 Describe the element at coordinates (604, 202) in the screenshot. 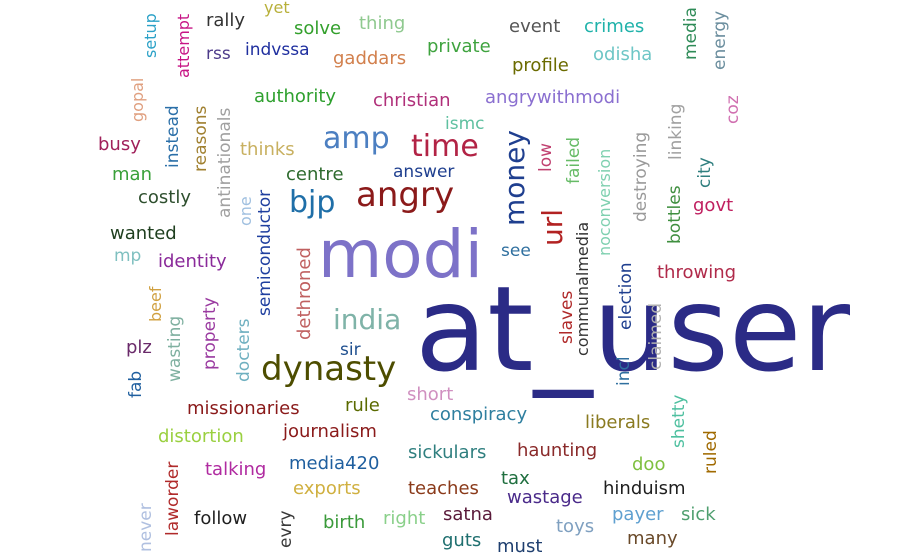

I see `word: noconversion` at that location.